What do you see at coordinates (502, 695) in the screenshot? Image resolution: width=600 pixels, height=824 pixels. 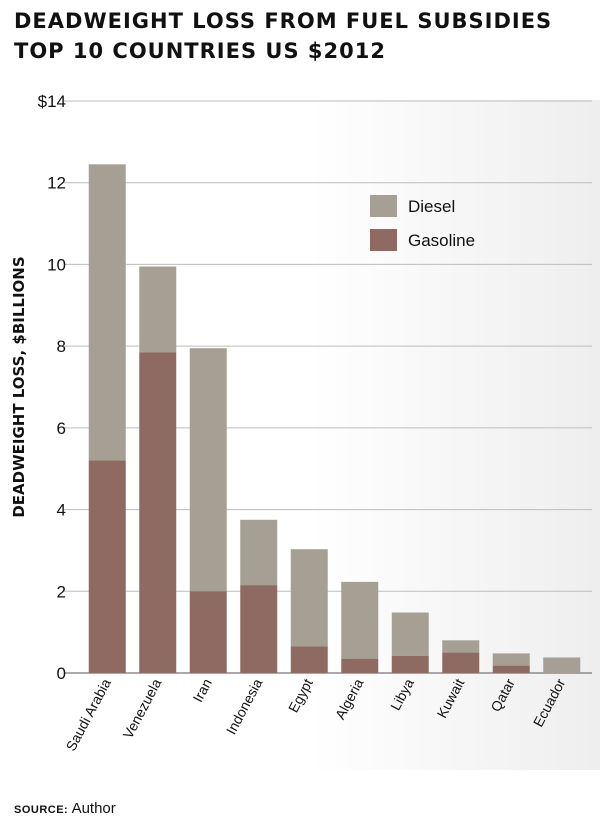 I see `x-tick-label-qatar: Qatar` at bounding box center [502, 695].